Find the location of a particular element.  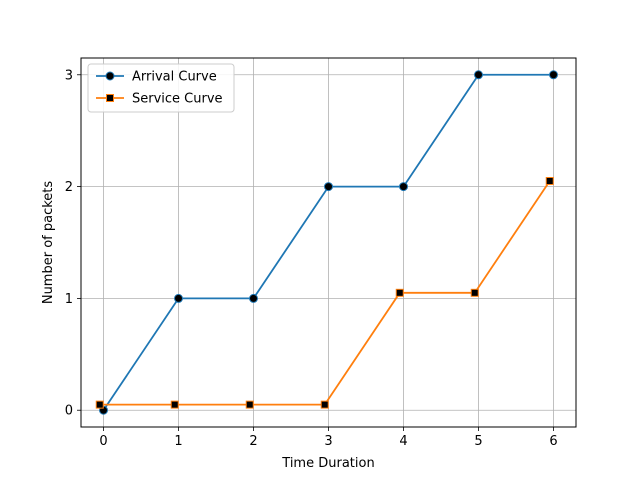

x-tick-label: 4 is located at coordinates (403, 441).